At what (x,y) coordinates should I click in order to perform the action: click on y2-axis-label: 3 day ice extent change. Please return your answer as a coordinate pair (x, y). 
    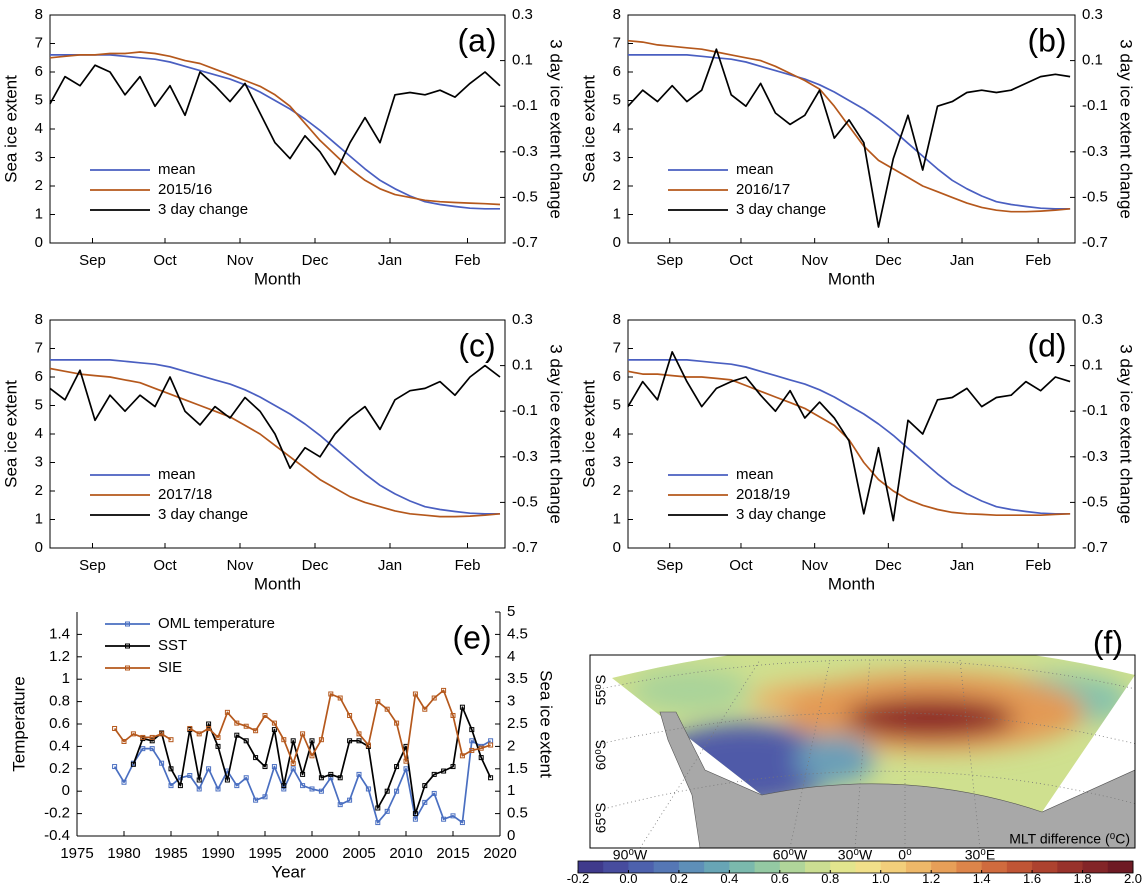
    Looking at the image, I should click on (556, 129).